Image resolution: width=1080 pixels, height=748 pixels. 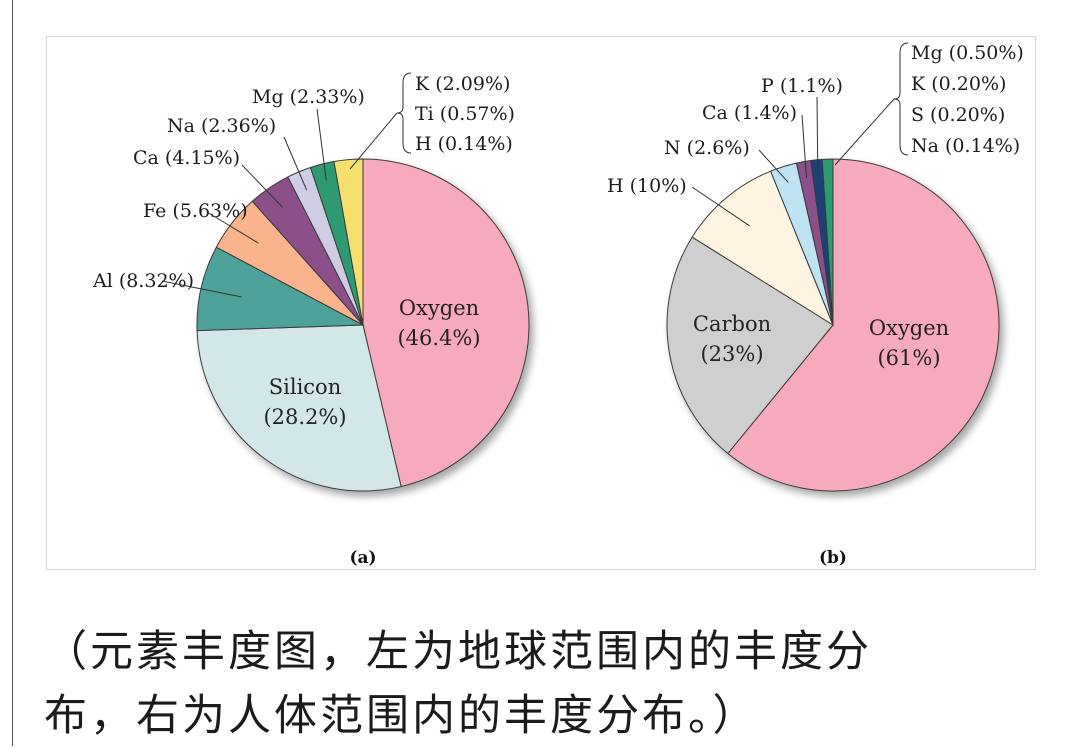 What do you see at coordinates (731, 354) in the screenshot?
I see `value-label-carbon: (23%)` at bounding box center [731, 354].